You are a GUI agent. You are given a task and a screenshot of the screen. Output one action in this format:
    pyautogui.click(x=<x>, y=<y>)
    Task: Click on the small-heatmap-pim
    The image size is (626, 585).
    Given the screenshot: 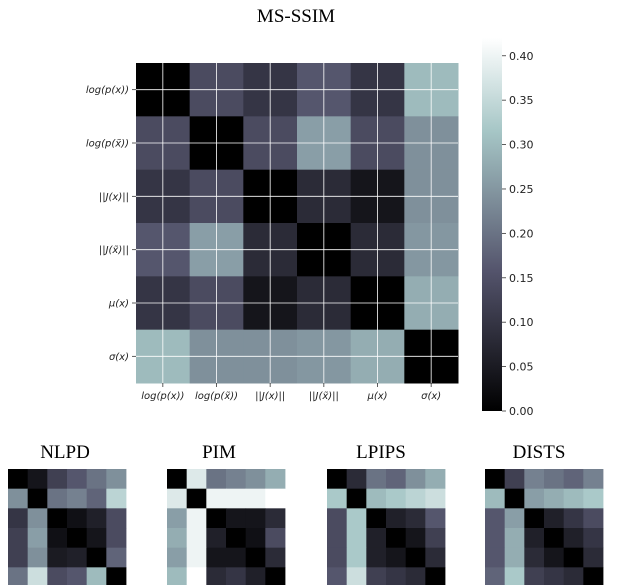 What is the action you would take?
    pyautogui.click(x=226, y=527)
    